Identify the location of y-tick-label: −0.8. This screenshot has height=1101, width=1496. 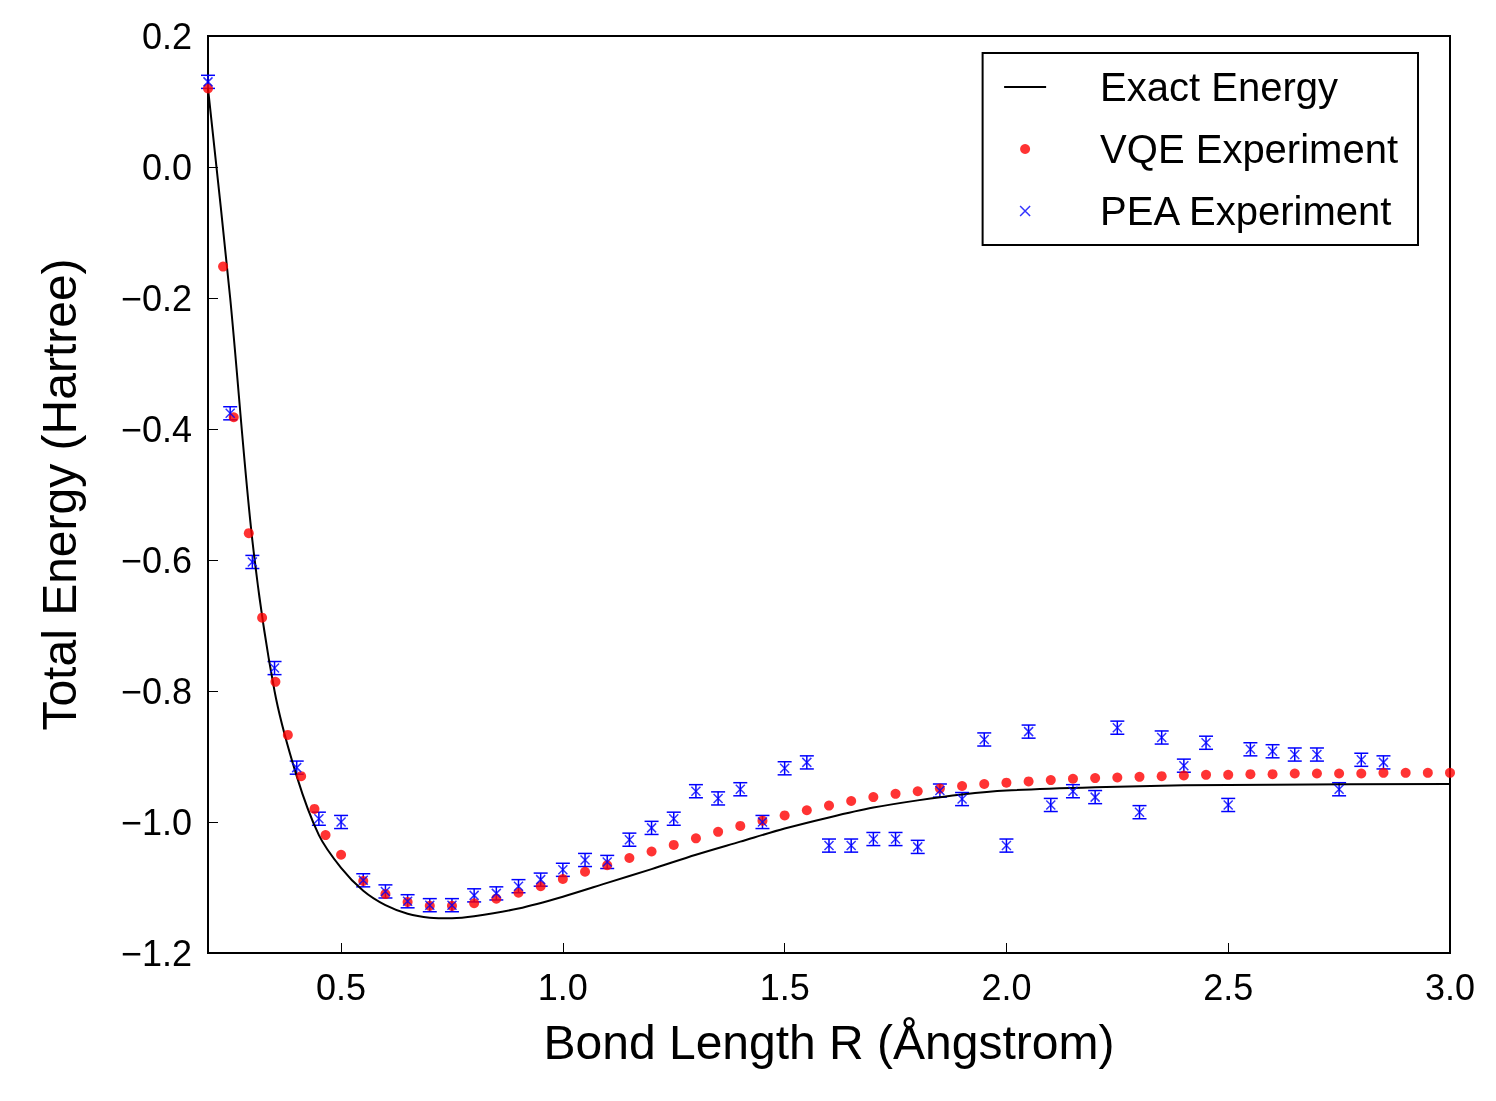
(156, 691).